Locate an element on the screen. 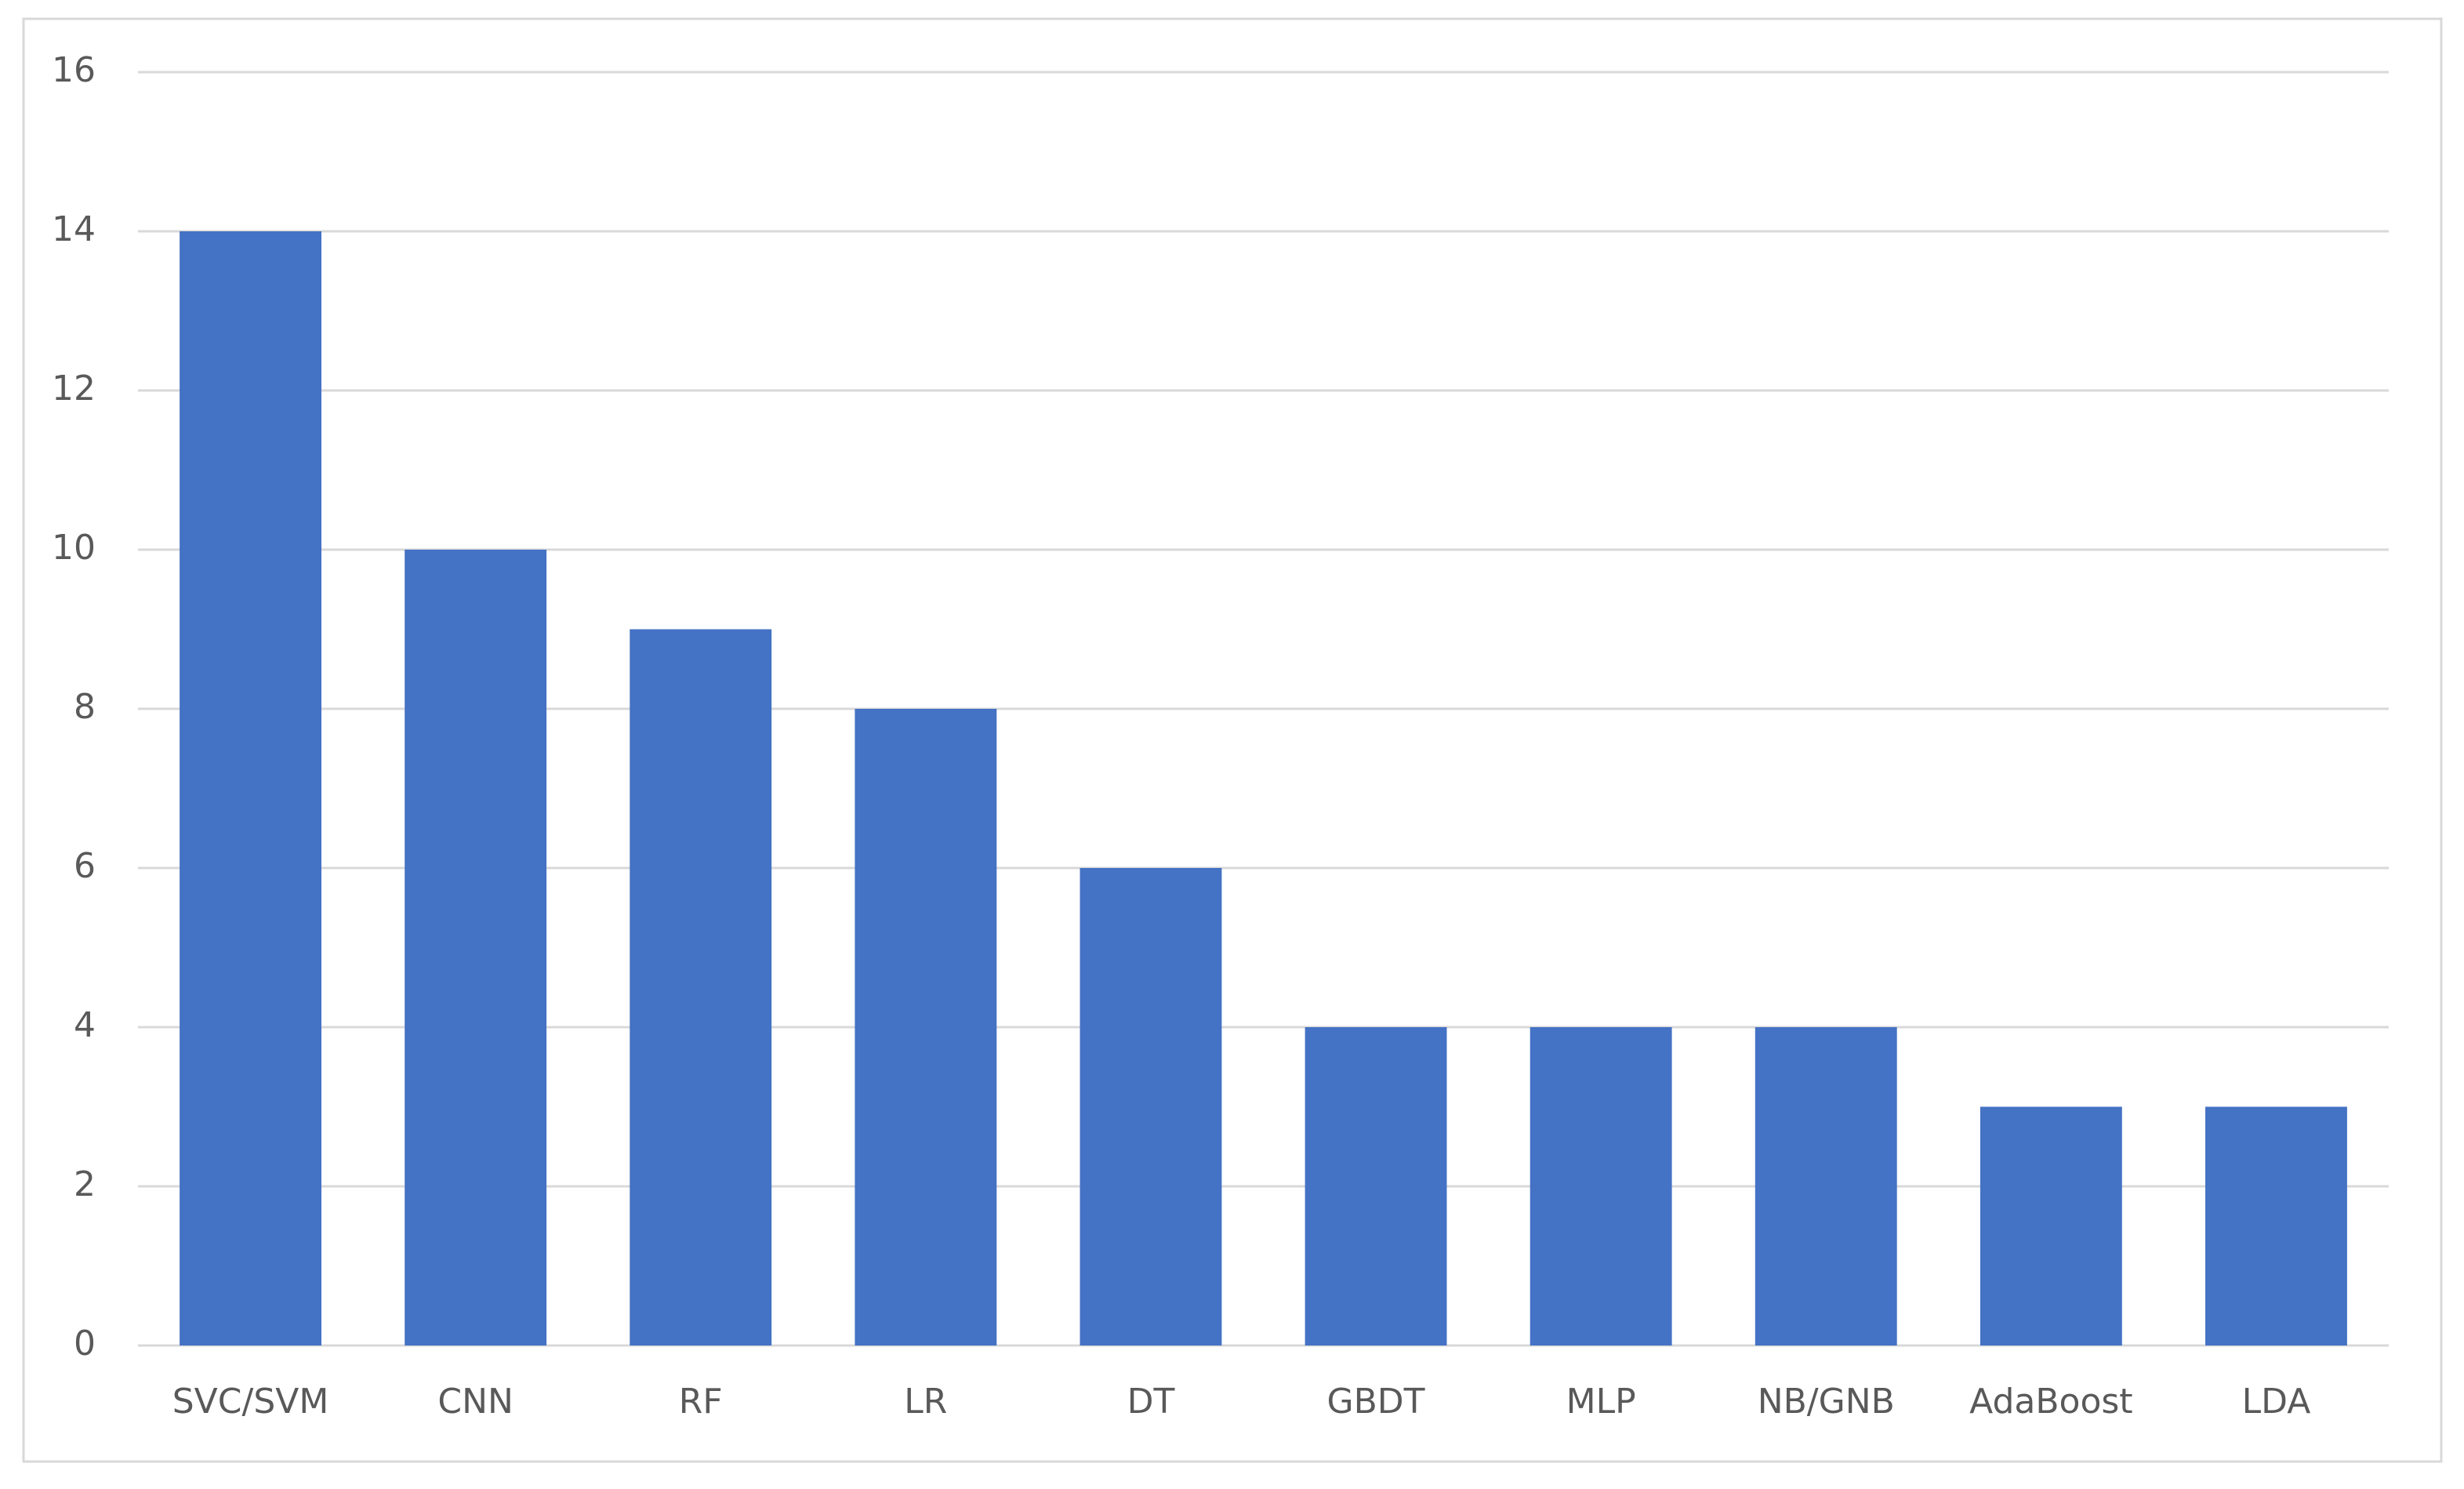 Image resolution: width=2464 pixels, height=1489 pixels. x-tick-label: MLP is located at coordinates (1601, 1402).